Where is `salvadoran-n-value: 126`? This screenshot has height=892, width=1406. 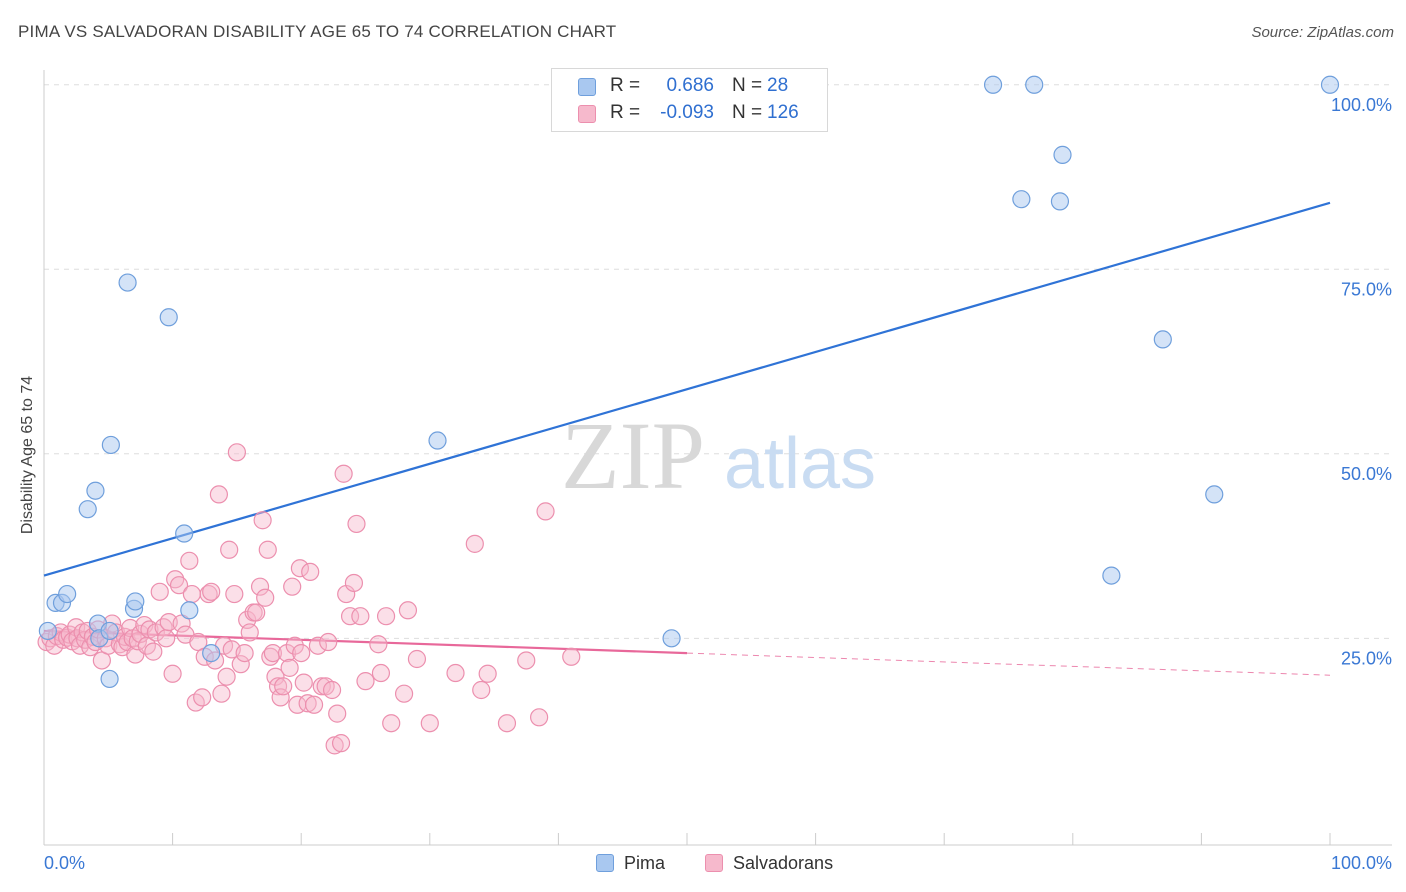
salvadoran-n-value: 126 is located at coordinates (783, 112).